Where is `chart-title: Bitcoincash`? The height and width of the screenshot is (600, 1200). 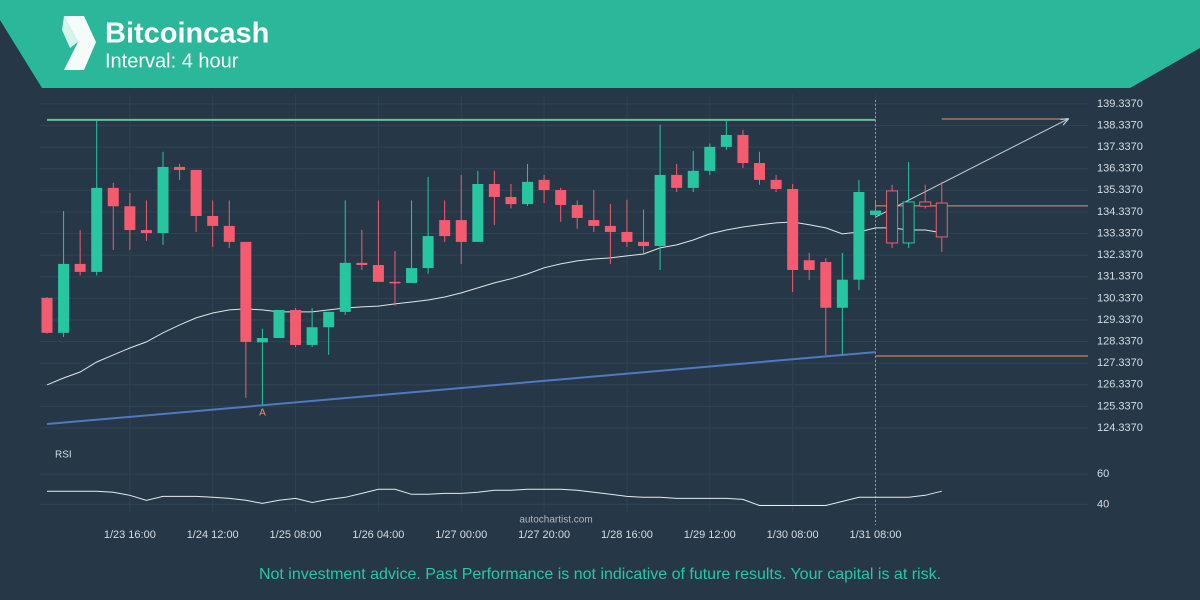
chart-title: Bitcoincash is located at coordinates (187, 34).